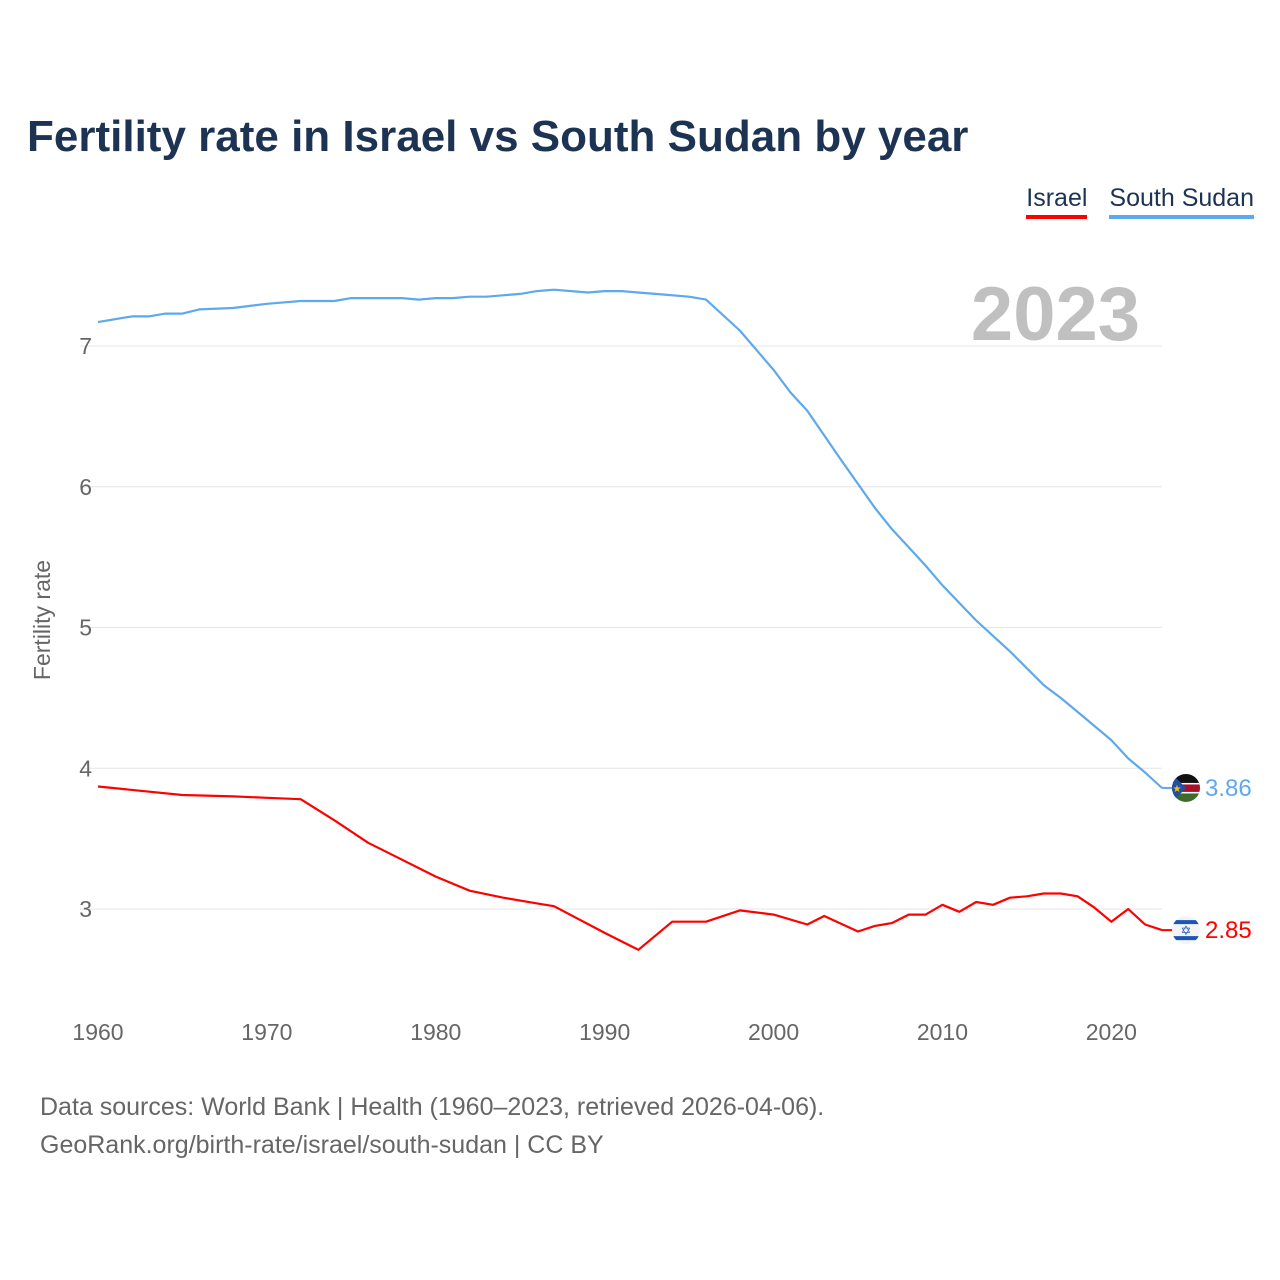 Image resolution: width=1280 pixels, height=1280 pixels. What do you see at coordinates (85, 909) in the screenshot?
I see `y-tick-label: 3` at bounding box center [85, 909].